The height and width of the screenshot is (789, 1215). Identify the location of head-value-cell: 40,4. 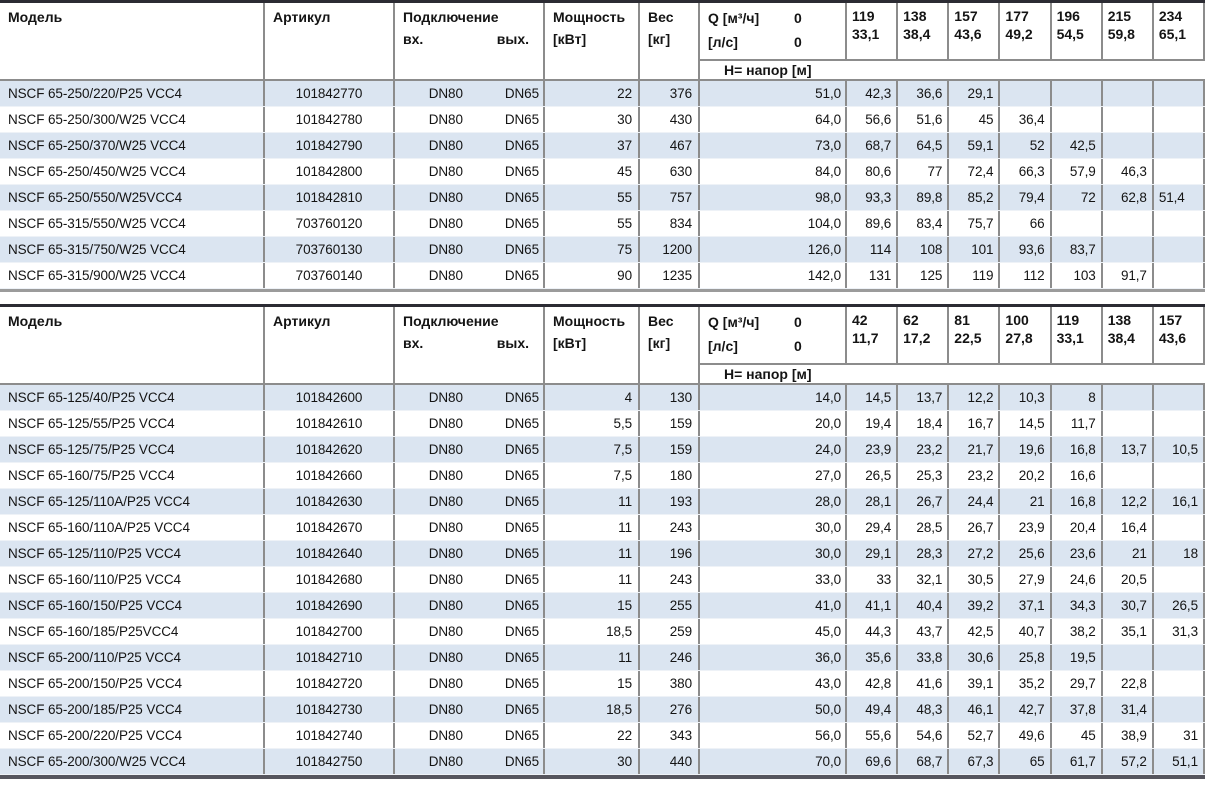
(921, 605).